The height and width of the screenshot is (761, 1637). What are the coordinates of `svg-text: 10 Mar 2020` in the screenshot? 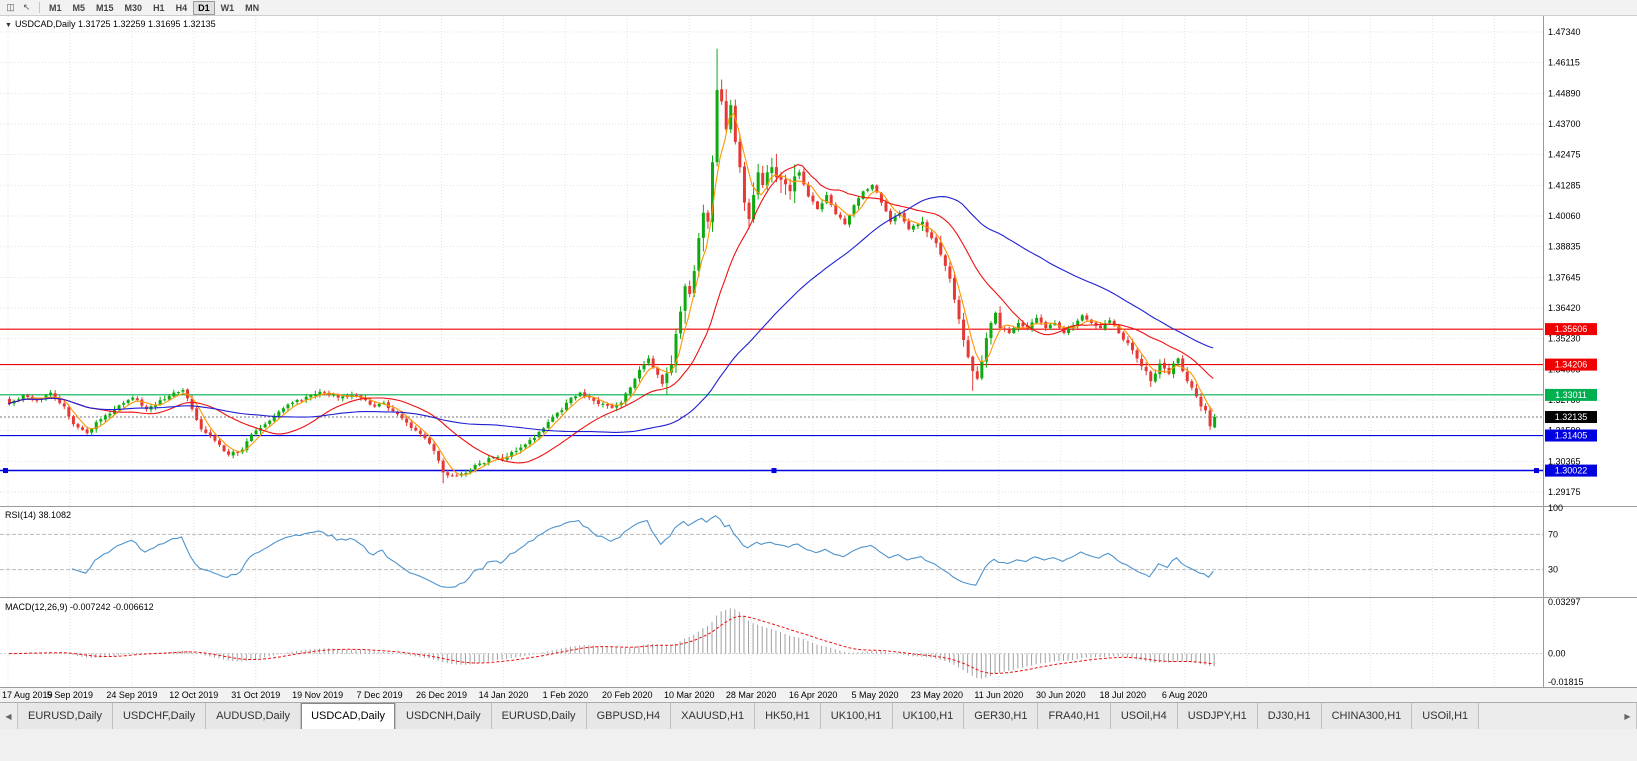 It's located at (689, 695).